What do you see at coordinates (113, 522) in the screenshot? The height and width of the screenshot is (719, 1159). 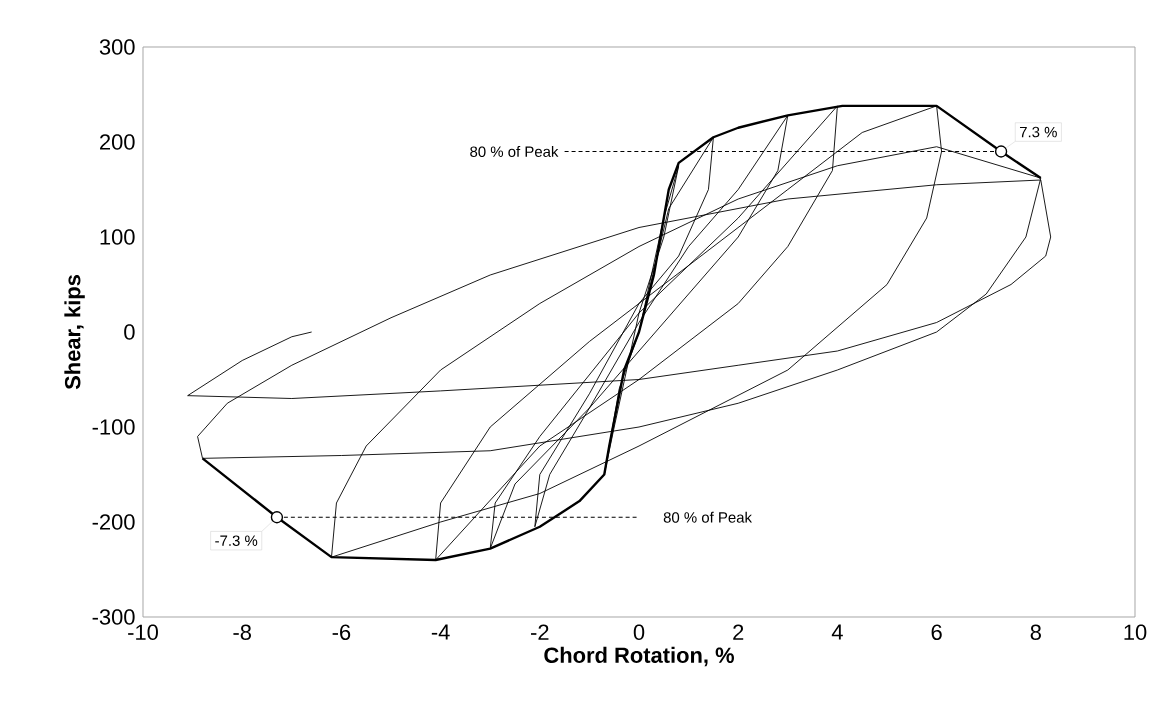 I see `y-tick-label: -200` at bounding box center [113, 522].